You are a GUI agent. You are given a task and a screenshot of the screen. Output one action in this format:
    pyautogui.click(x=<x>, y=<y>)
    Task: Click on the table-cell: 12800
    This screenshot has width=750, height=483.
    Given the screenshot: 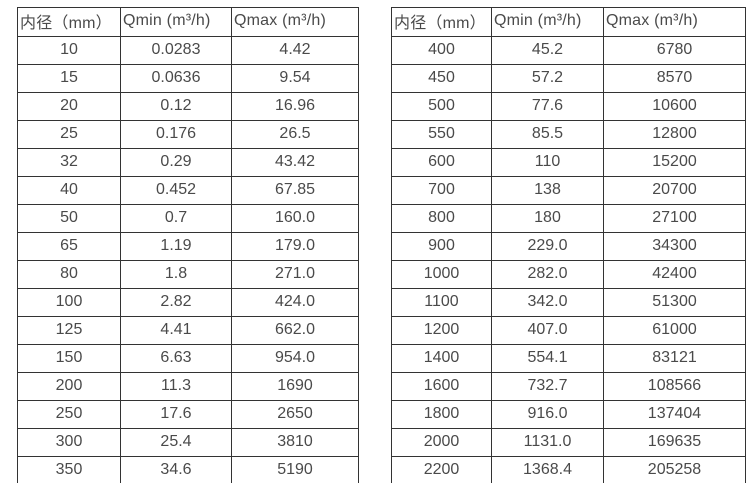 What is the action you would take?
    pyautogui.click(x=674, y=134)
    